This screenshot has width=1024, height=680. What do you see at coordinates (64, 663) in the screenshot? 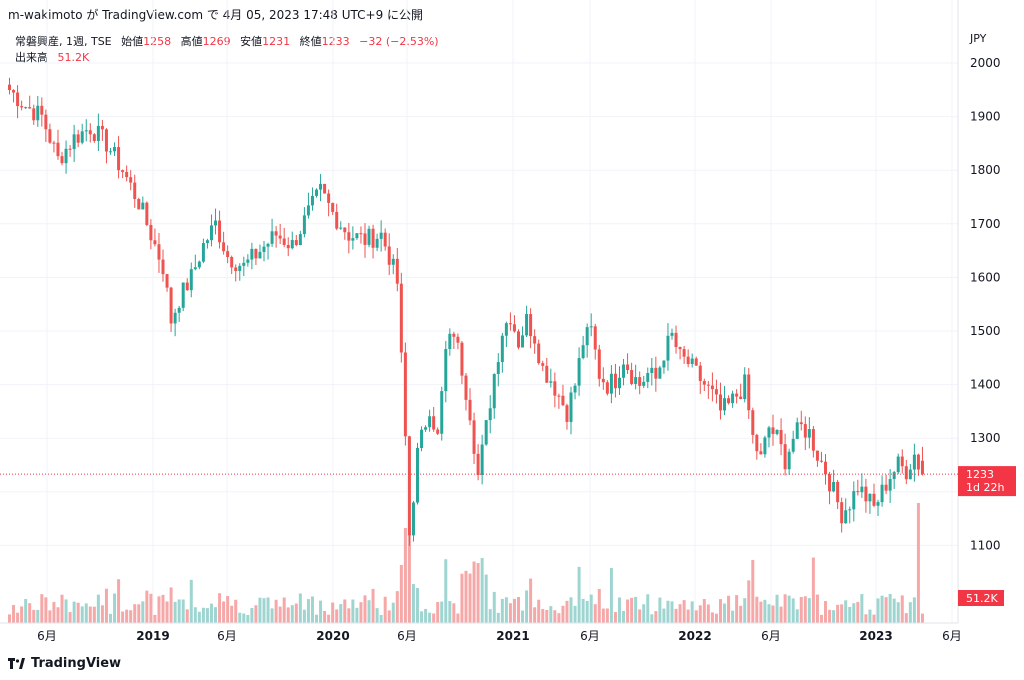
I see `tradingview-logo: TradingView` at bounding box center [64, 663].